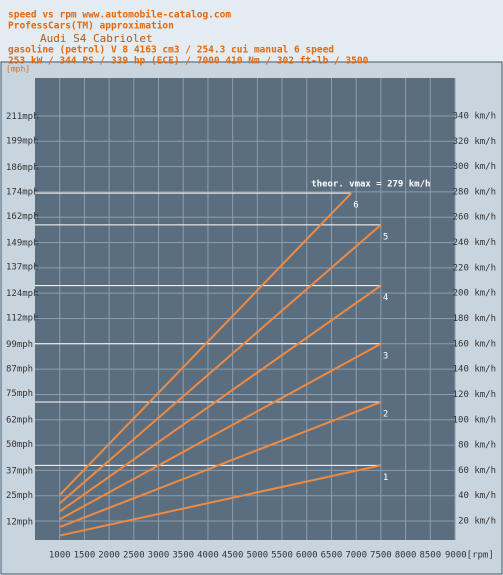  What do you see at coordinates (385, 356) in the screenshot?
I see `gear-label: 3` at bounding box center [385, 356].